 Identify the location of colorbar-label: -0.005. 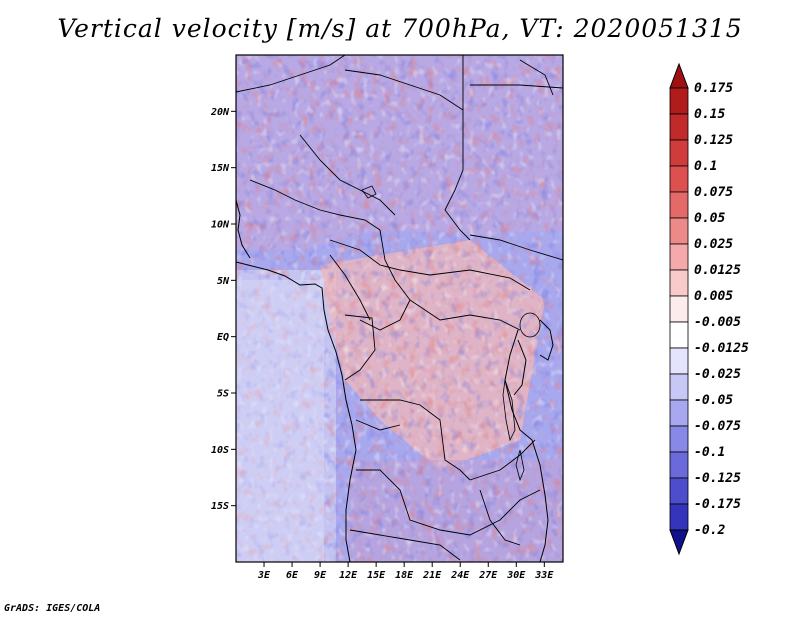
(717, 322).